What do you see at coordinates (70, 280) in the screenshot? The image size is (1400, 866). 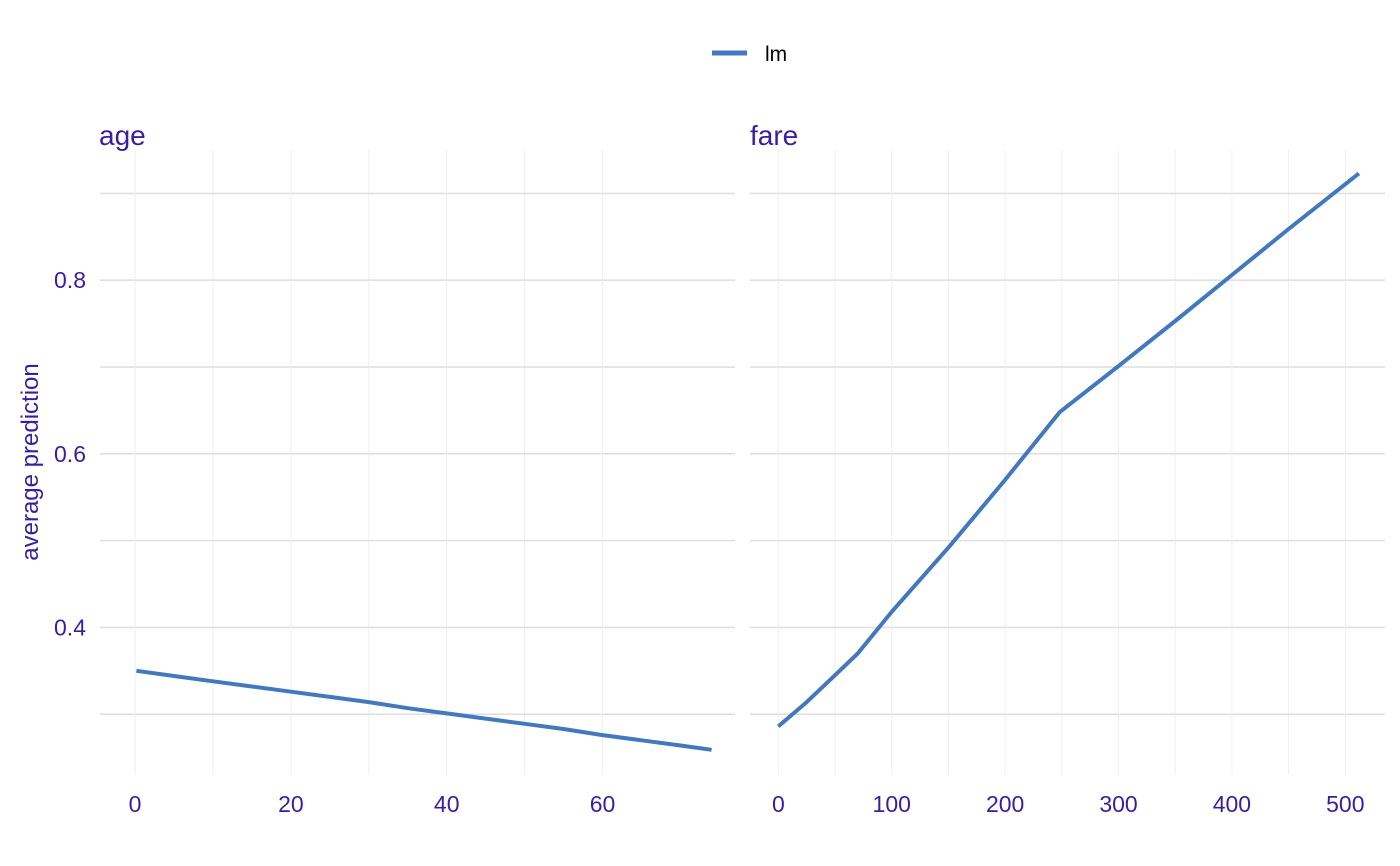 I see `y-tick-label: 0.8` at bounding box center [70, 280].